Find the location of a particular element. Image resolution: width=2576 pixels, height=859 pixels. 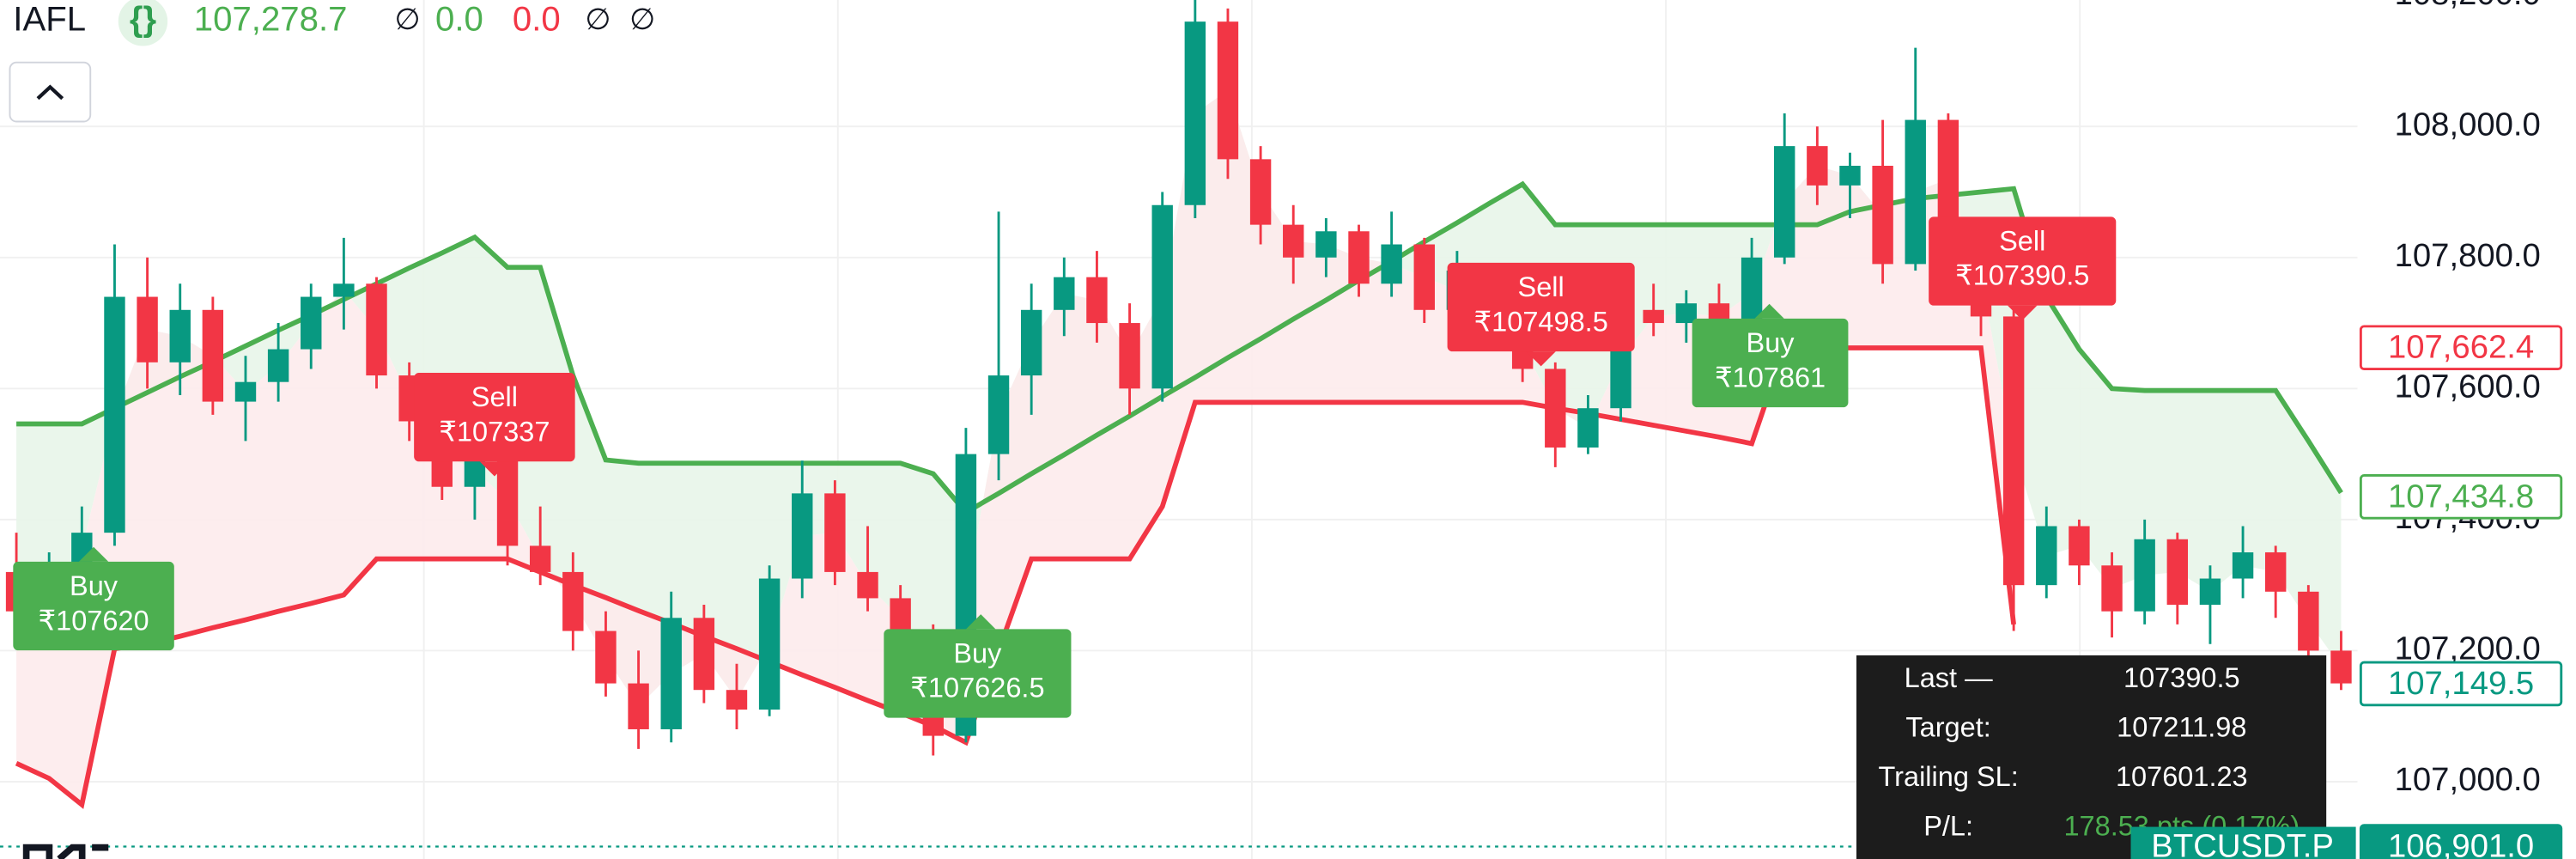

header: IAFL {} 107,278.7 ∅ 0.0 0.0 ∅ ∅ is located at coordinates (334, 23).